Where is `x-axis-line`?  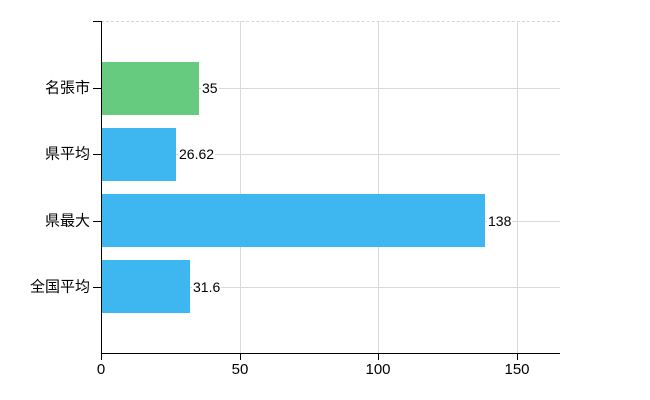
x-axis-line is located at coordinates (330, 353).